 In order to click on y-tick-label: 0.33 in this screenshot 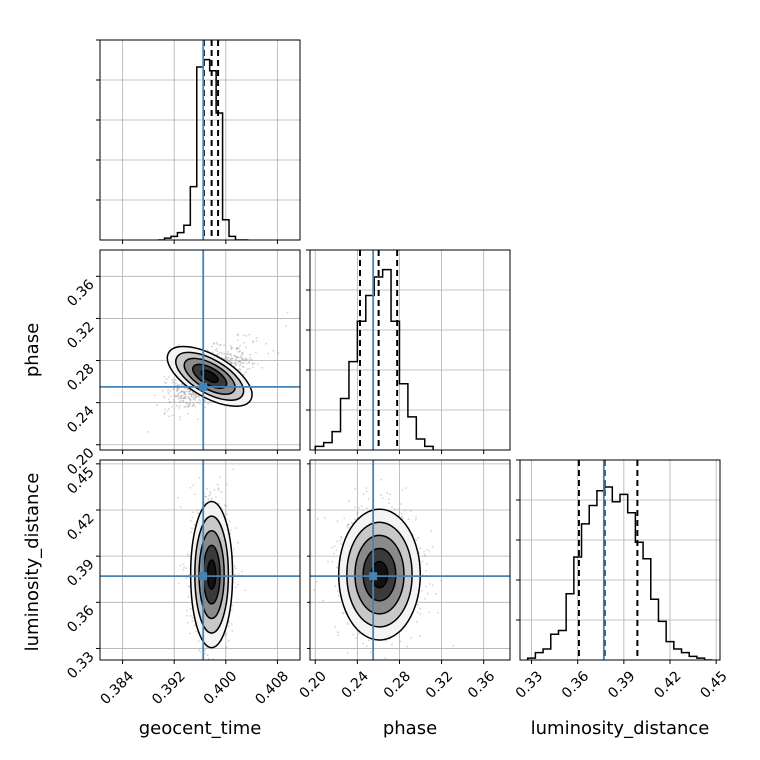, I will do `click(80, 665)`.